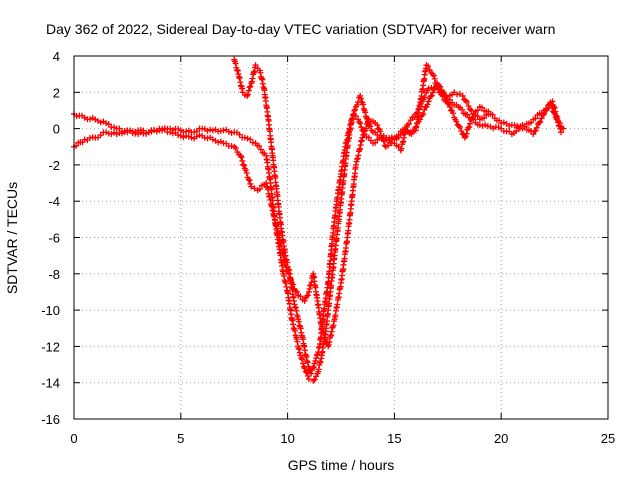 The width and height of the screenshot is (640, 480). I want to click on y-tick-label: -2, so click(54, 165).